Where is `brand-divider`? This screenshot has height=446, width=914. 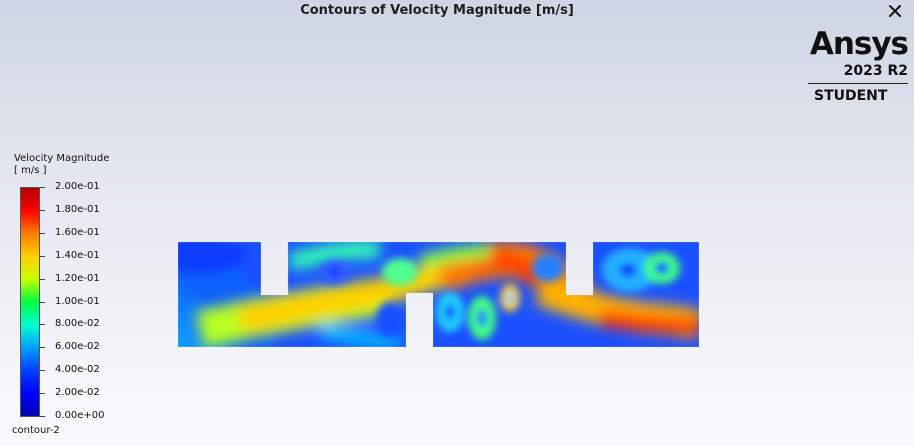 brand-divider is located at coordinates (858, 83).